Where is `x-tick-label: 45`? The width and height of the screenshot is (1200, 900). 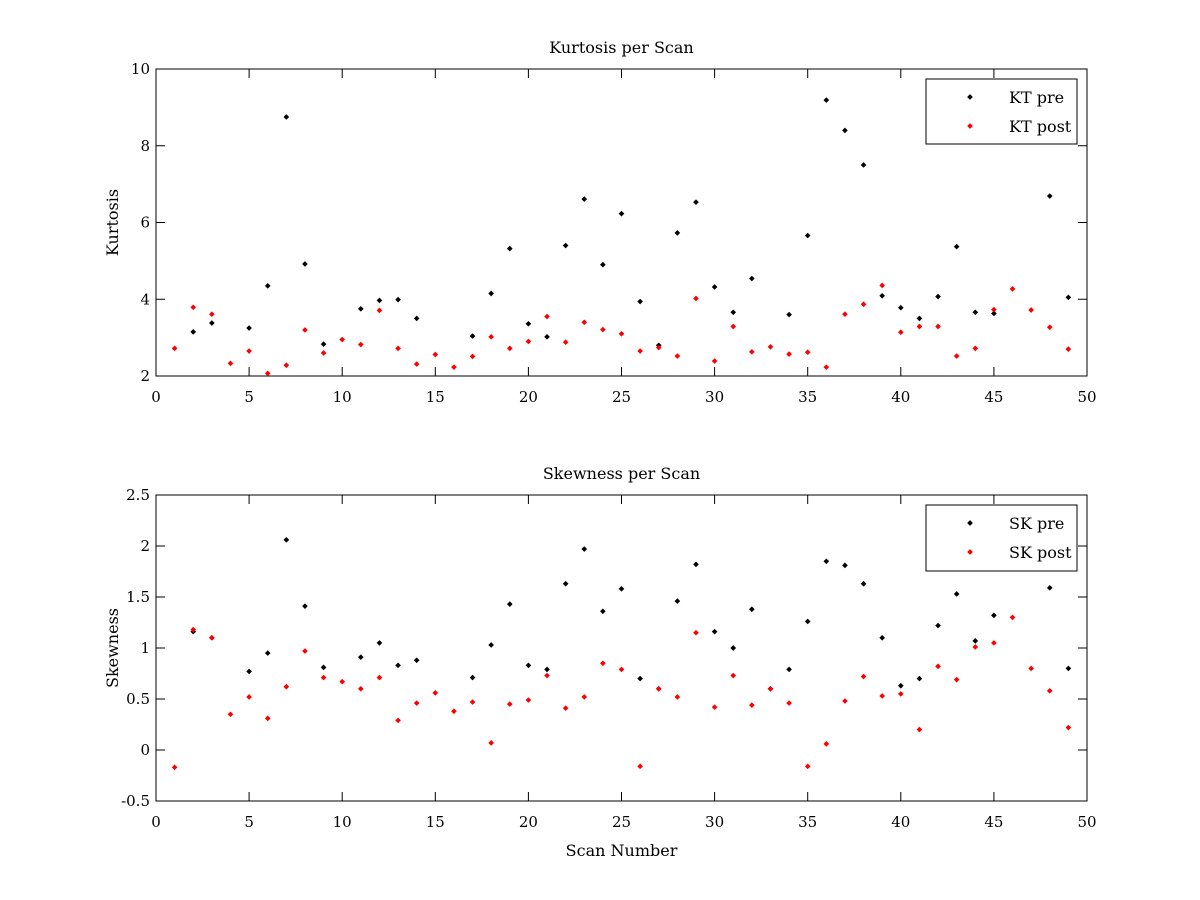
x-tick-label: 45 is located at coordinates (993, 397).